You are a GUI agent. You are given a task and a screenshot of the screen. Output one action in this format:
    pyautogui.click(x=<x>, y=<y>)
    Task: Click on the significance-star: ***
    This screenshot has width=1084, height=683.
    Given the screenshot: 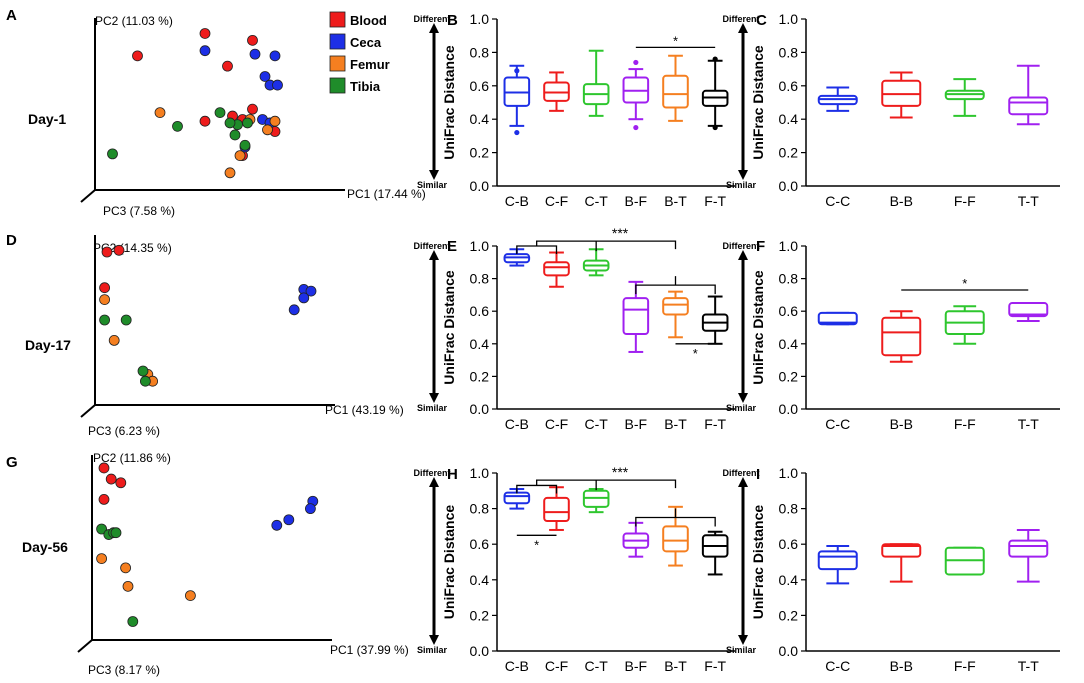 What is the action you would take?
    pyautogui.click(x=620, y=233)
    